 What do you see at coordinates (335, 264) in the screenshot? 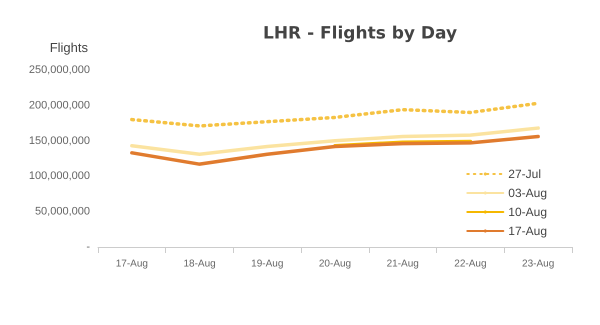
I see `x-tick-label: 20-Aug` at bounding box center [335, 264].